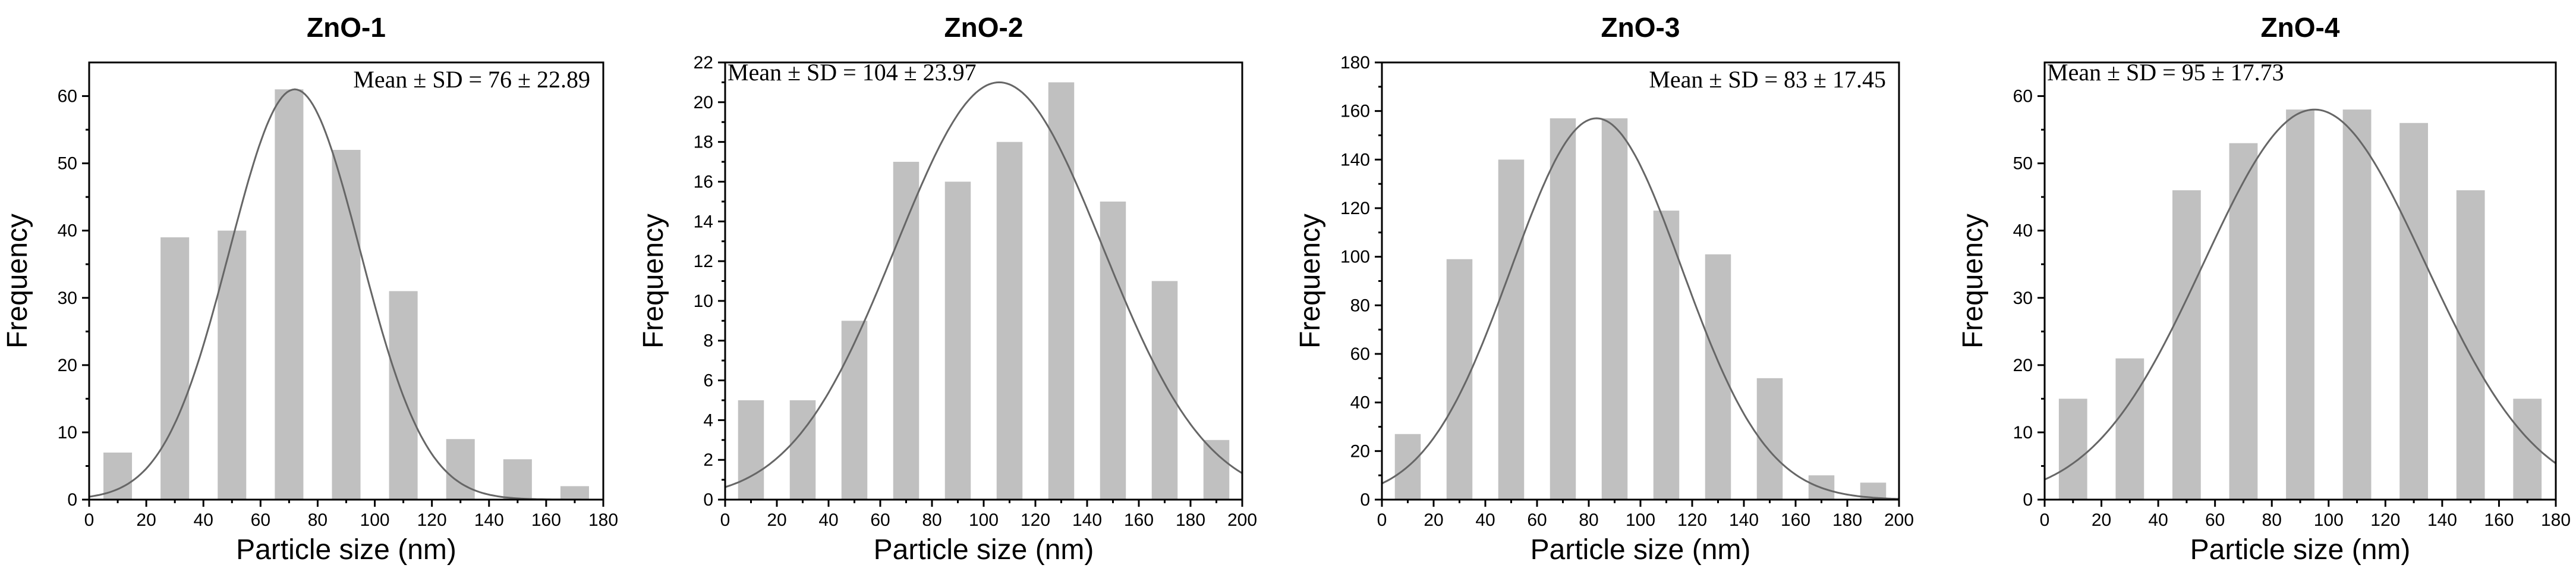 This screenshot has height=571, width=2576. Describe the element at coordinates (1537, 520) in the screenshot. I see `x-tick-label: 60` at that location.